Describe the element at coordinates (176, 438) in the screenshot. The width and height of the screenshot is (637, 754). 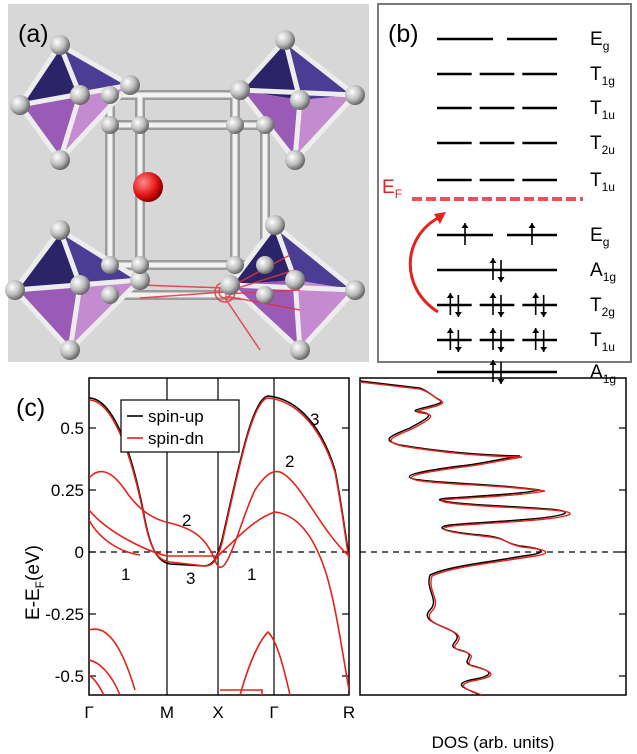
I see `legend-label-spin-dn: spin-dn` at that location.